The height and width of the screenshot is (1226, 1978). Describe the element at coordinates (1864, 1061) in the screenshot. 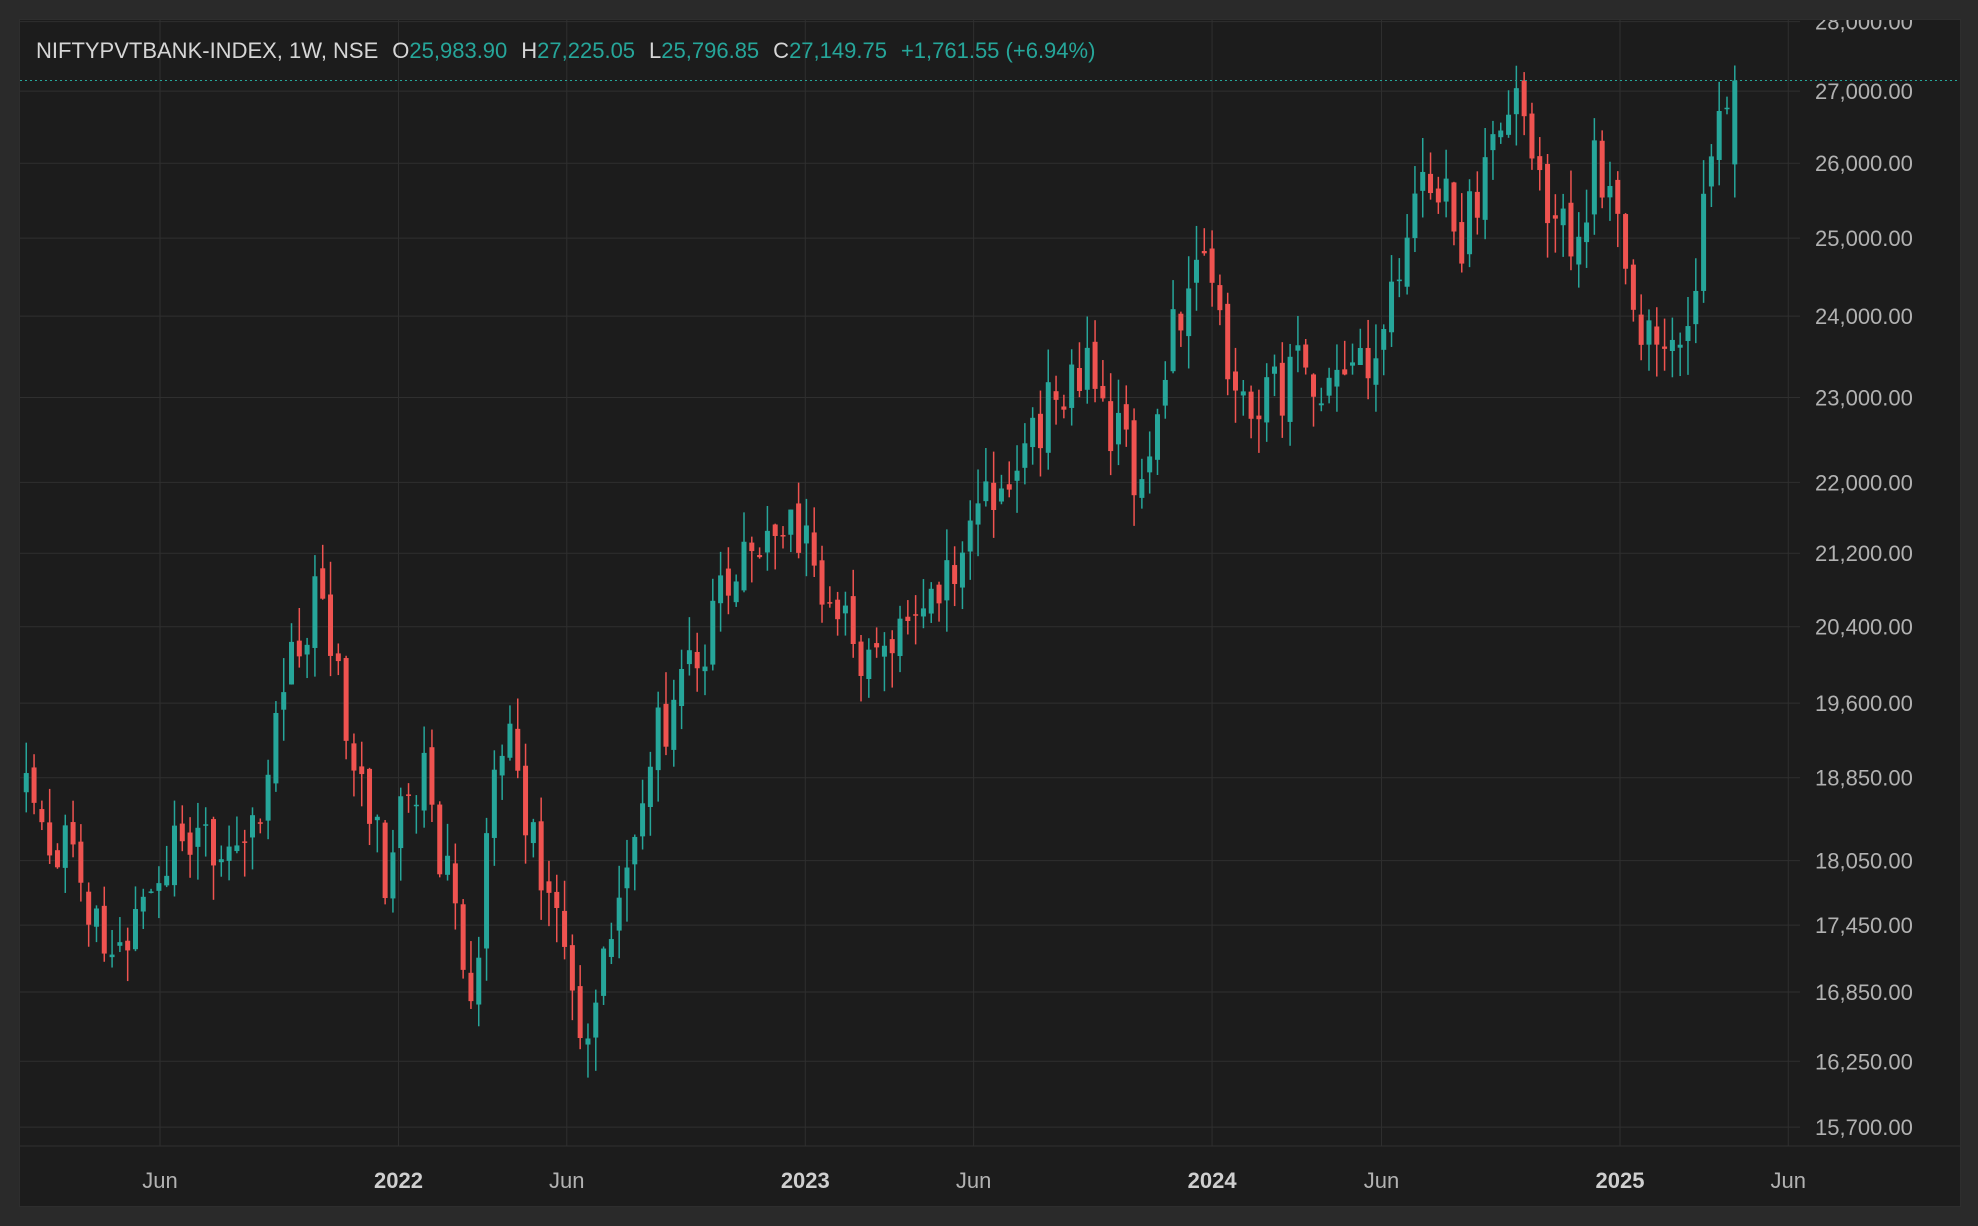

I see `y-tick-label: 16,250.00` at that location.